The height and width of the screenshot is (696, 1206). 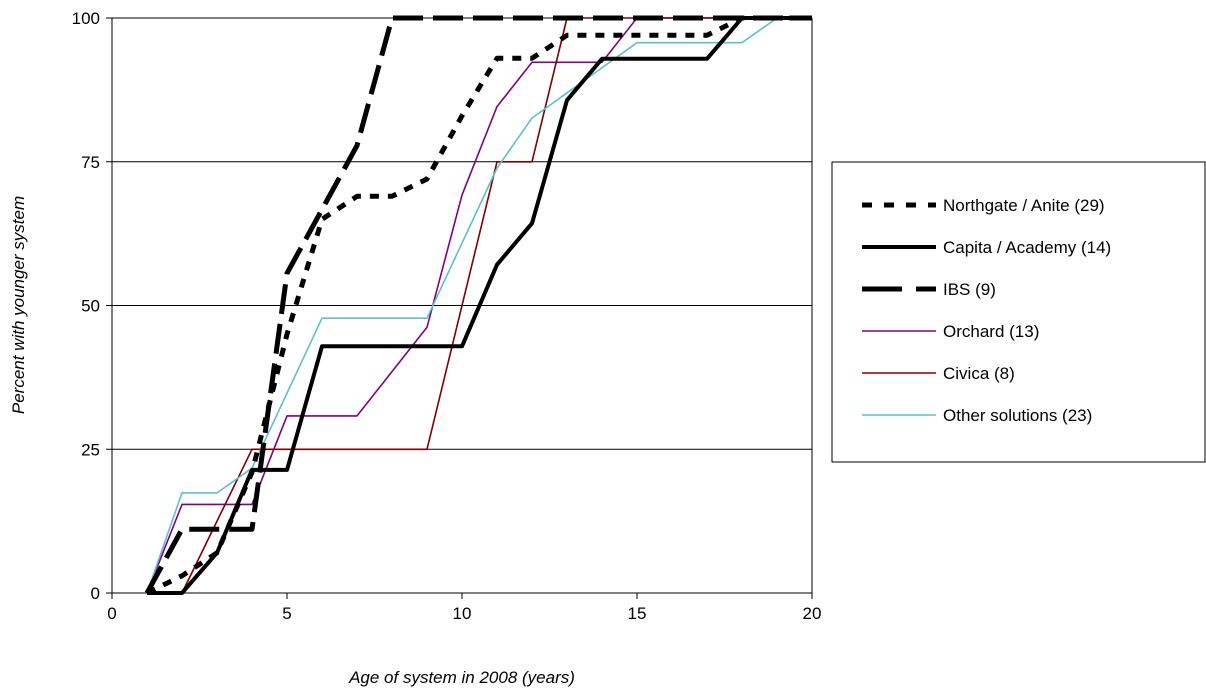 I want to click on x-tick-label: 5, so click(x=286, y=613).